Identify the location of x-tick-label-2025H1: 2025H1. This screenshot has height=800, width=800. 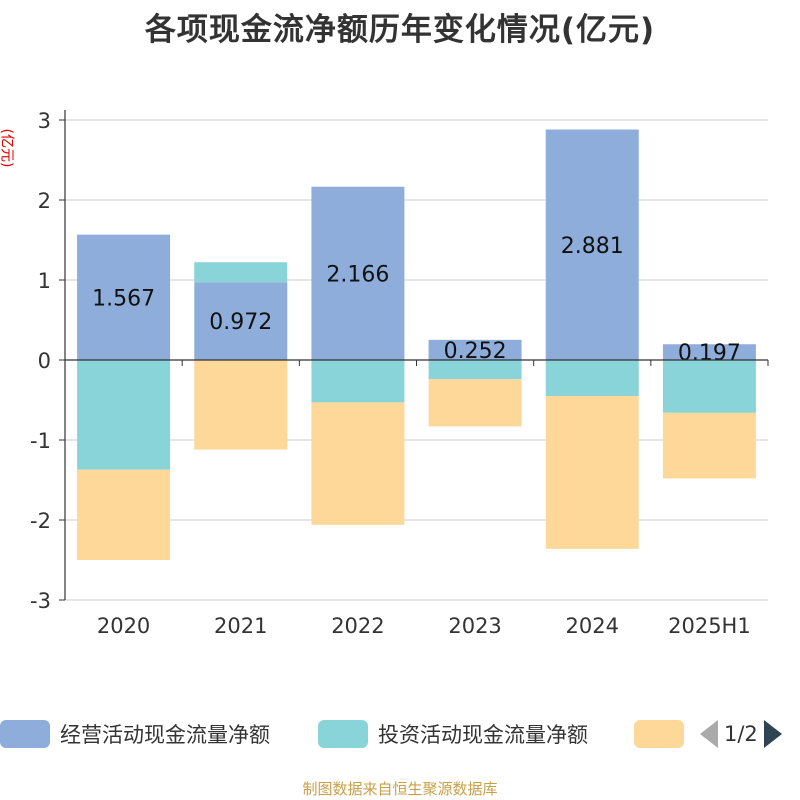
(709, 626).